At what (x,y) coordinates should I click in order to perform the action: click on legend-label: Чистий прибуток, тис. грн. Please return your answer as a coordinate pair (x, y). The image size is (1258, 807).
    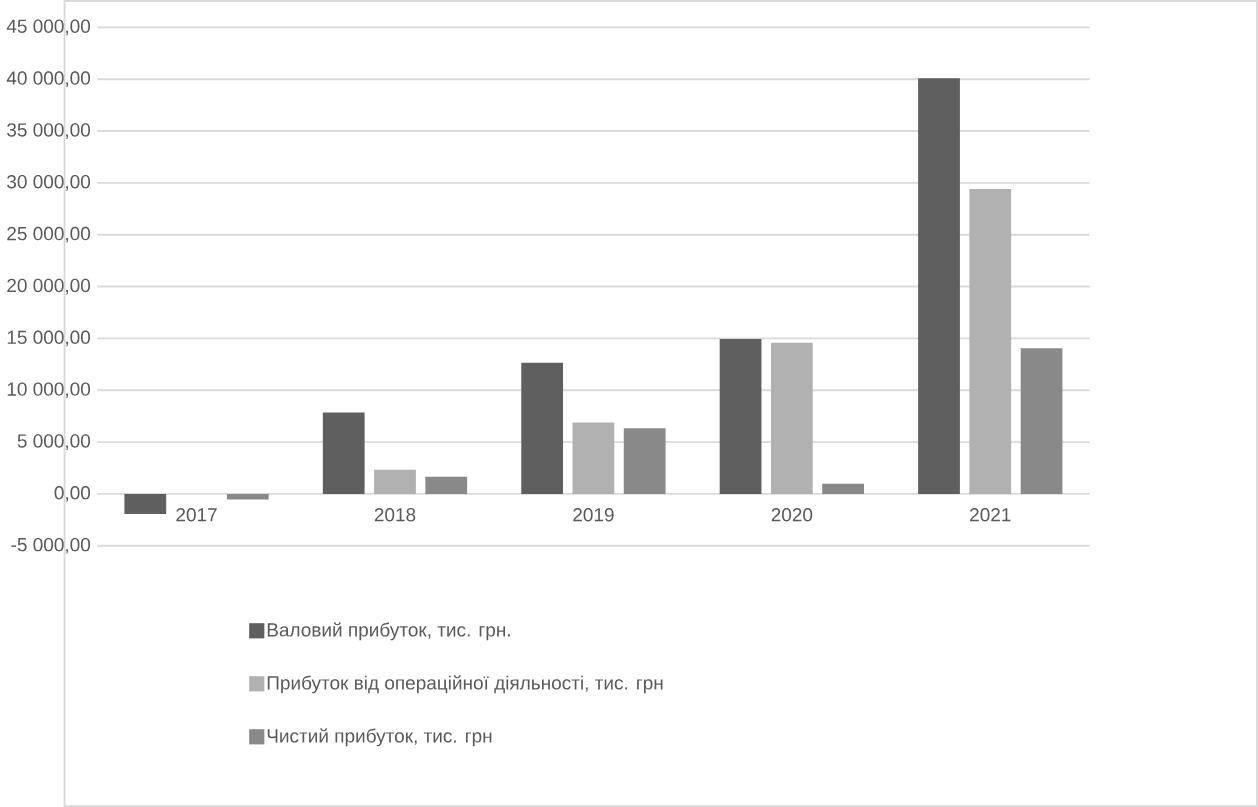
    Looking at the image, I should click on (379, 737).